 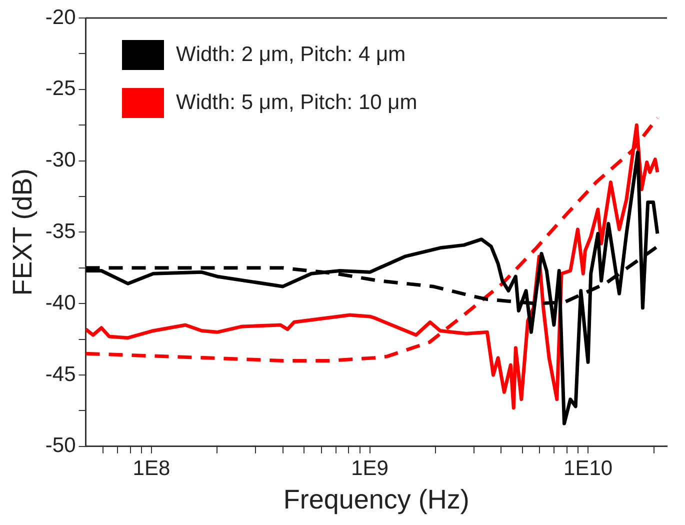 What do you see at coordinates (60, 160) in the screenshot?
I see `y-tick-label: -30` at bounding box center [60, 160].